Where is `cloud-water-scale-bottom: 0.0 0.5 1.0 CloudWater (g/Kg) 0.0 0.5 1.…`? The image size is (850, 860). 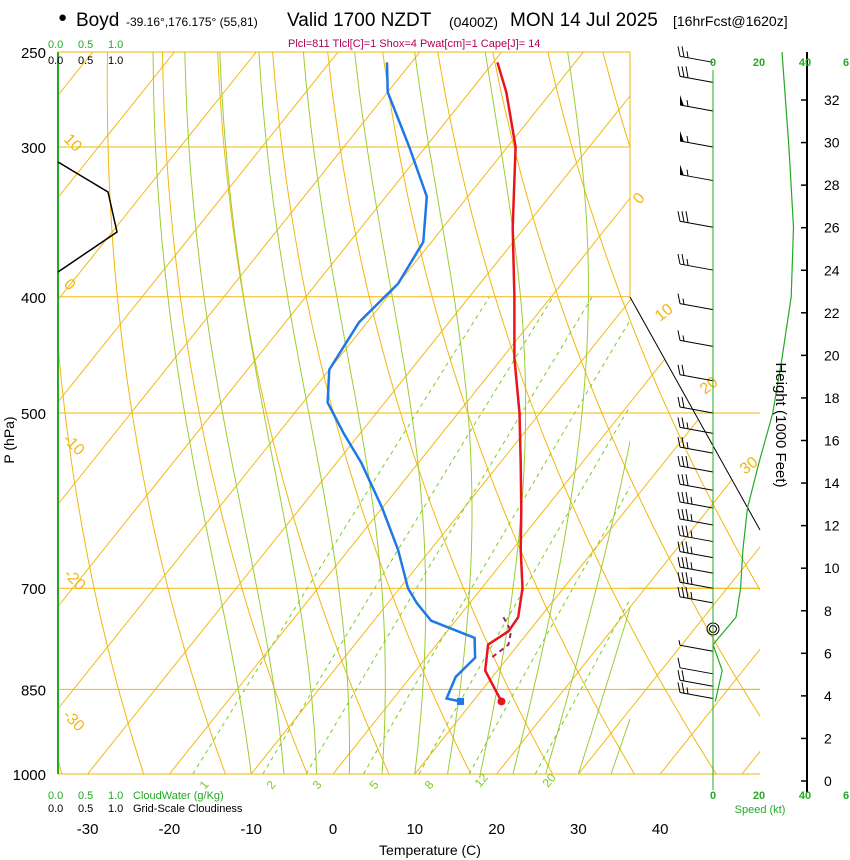
cloud-water-scale-bottom: 0.0 0.5 1.0 CloudWater (g/Kg) 0.0 0.5 1.… is located at coordinates (145, 802).